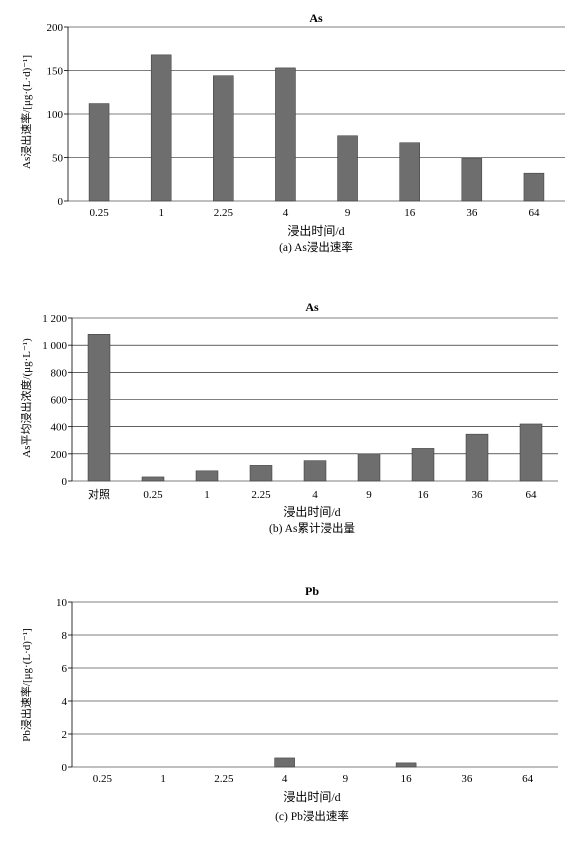  What do you see at coordinates (59, 455) in the screenshot?
I see `panel-b-y-tick-label: 200` at bounding box center [59, 455].